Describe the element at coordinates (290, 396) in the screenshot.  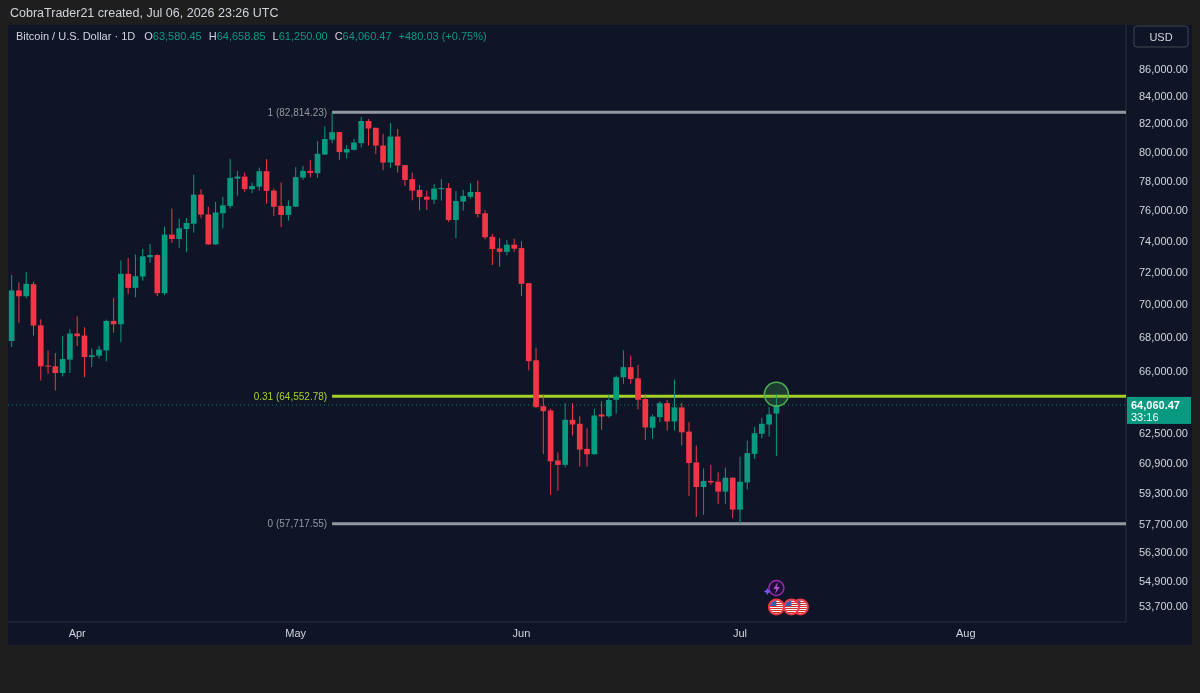
I see `series-label: 0.31 (64,552.78)` at that location.